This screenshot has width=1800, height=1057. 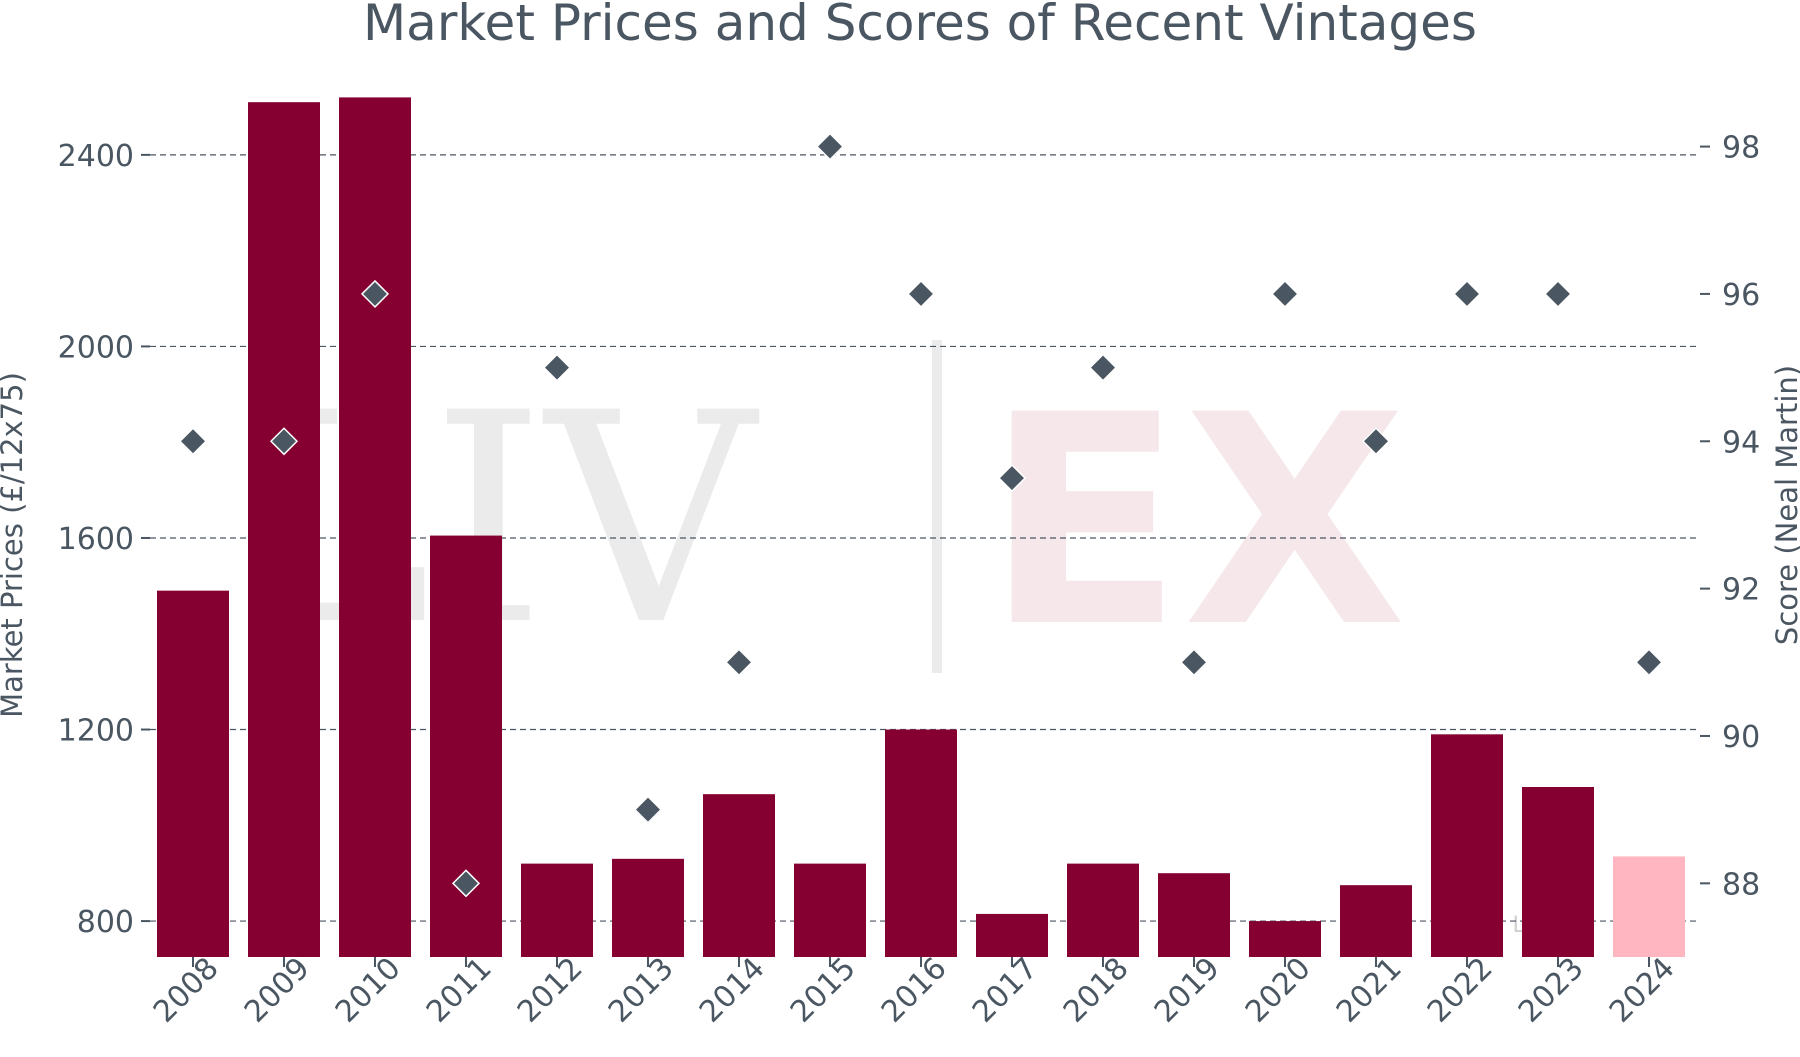 What do you see at coordinates (1196, 522) in the screenshot?
I see `watermark-right: EX` at bounding box center [1196, 522].